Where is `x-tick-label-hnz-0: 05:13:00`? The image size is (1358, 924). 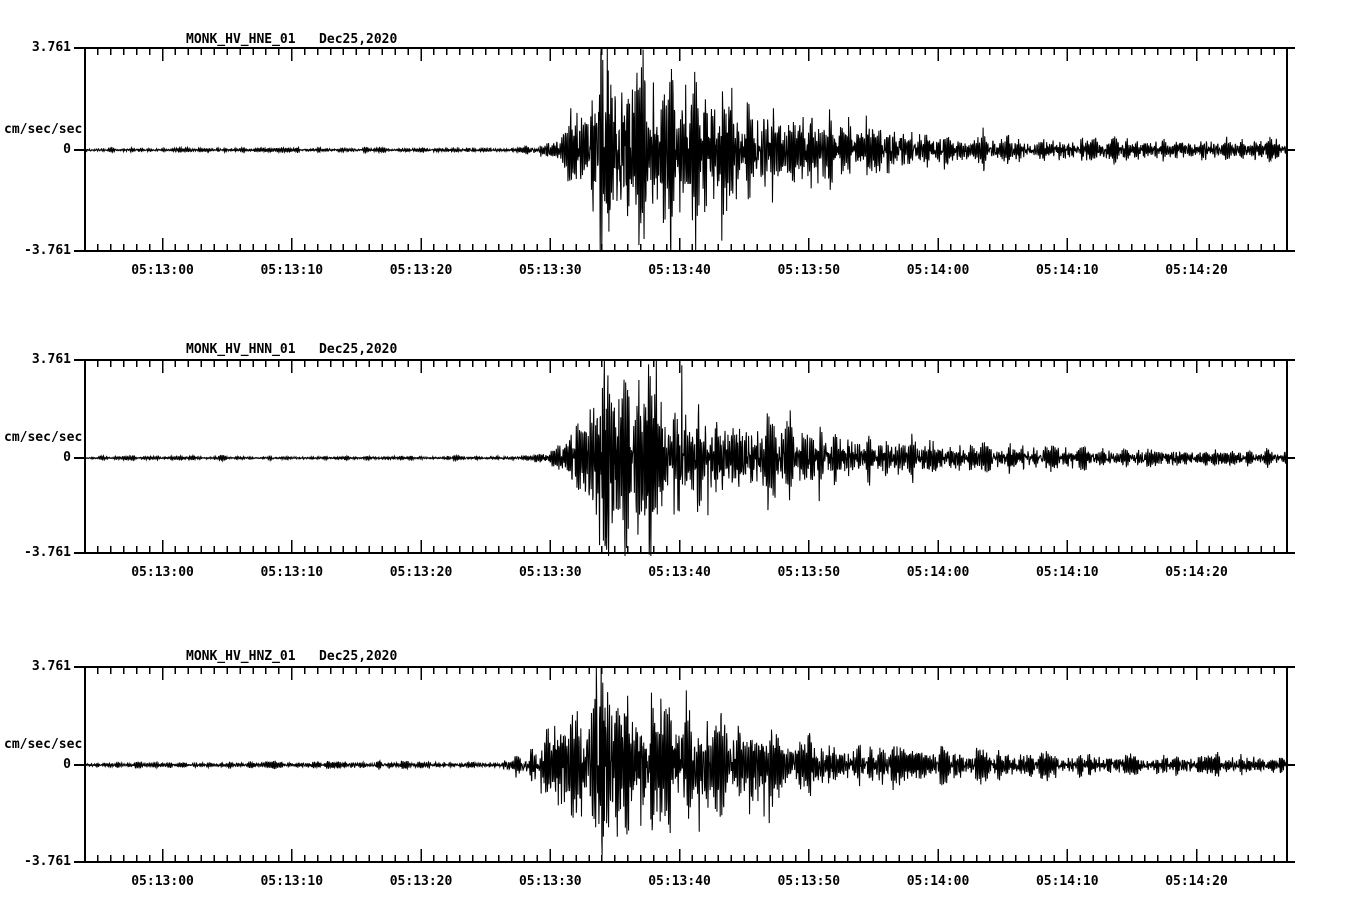
x-tick-label-hnz-0: 05:13:00 is located at coordinates (162, 881).